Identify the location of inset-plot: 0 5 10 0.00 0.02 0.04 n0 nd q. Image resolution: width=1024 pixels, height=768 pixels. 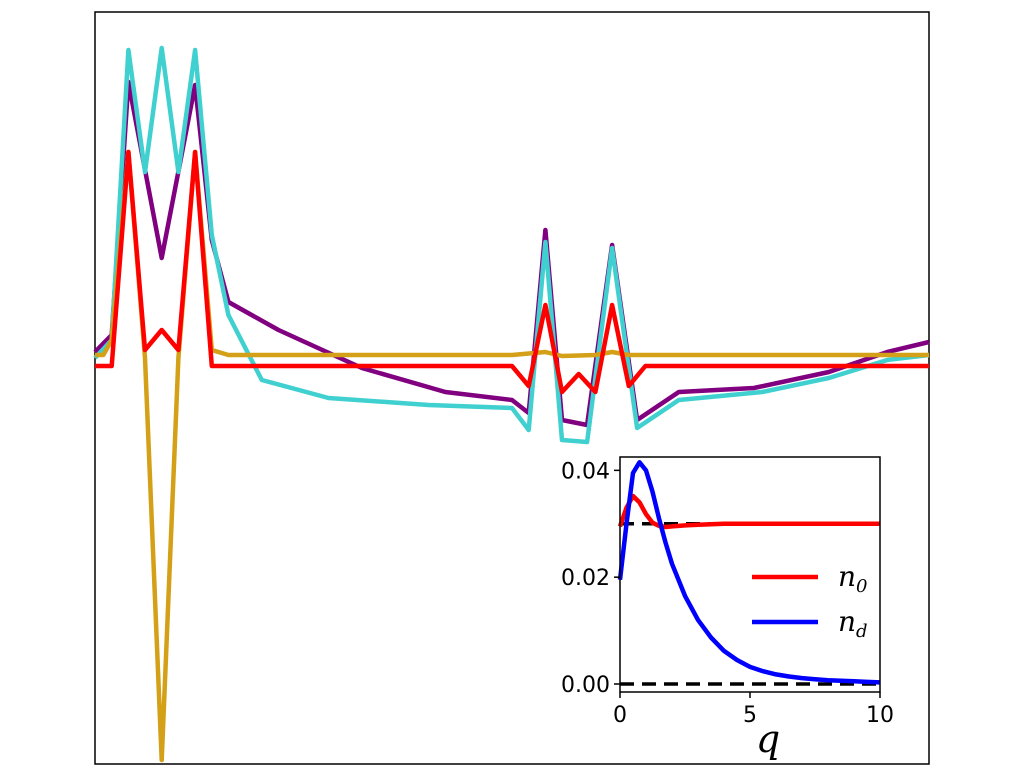
(727, 608).